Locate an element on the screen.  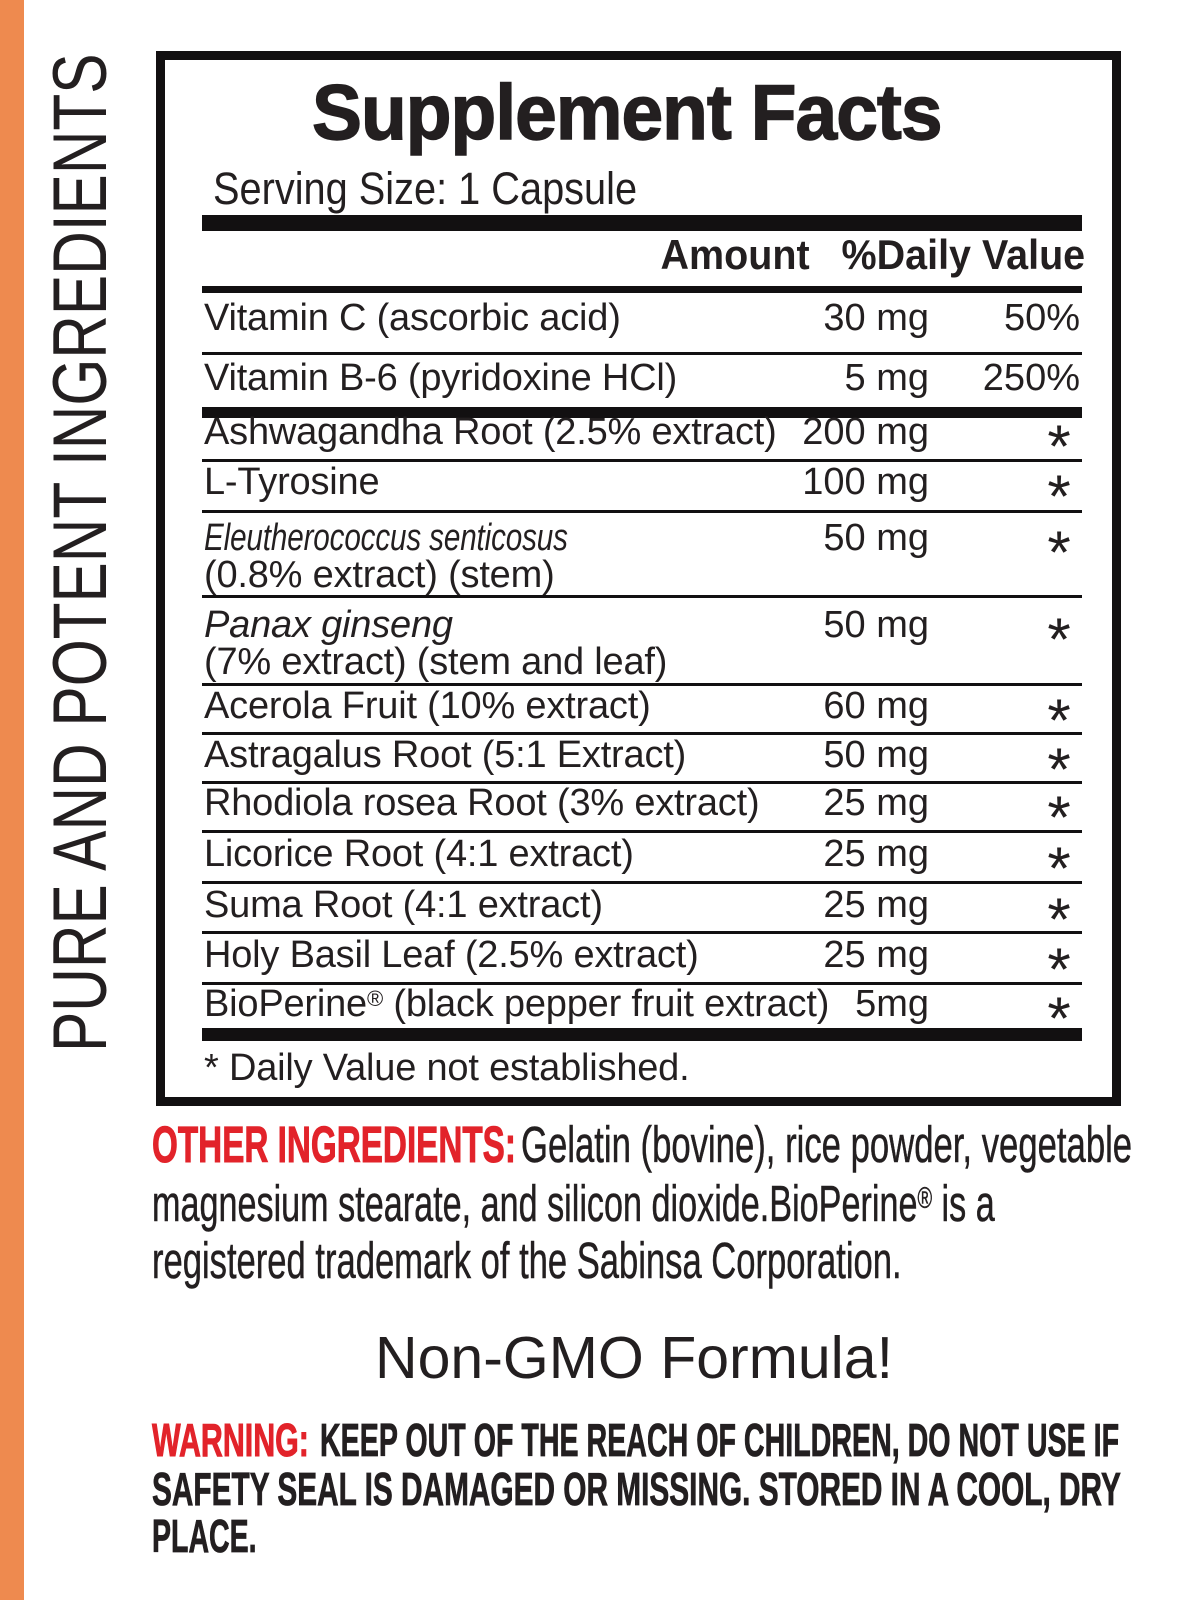
ingredient-name: Vitamin B-6 (pyridoxine HCl) is located at coordinates (441, 378).